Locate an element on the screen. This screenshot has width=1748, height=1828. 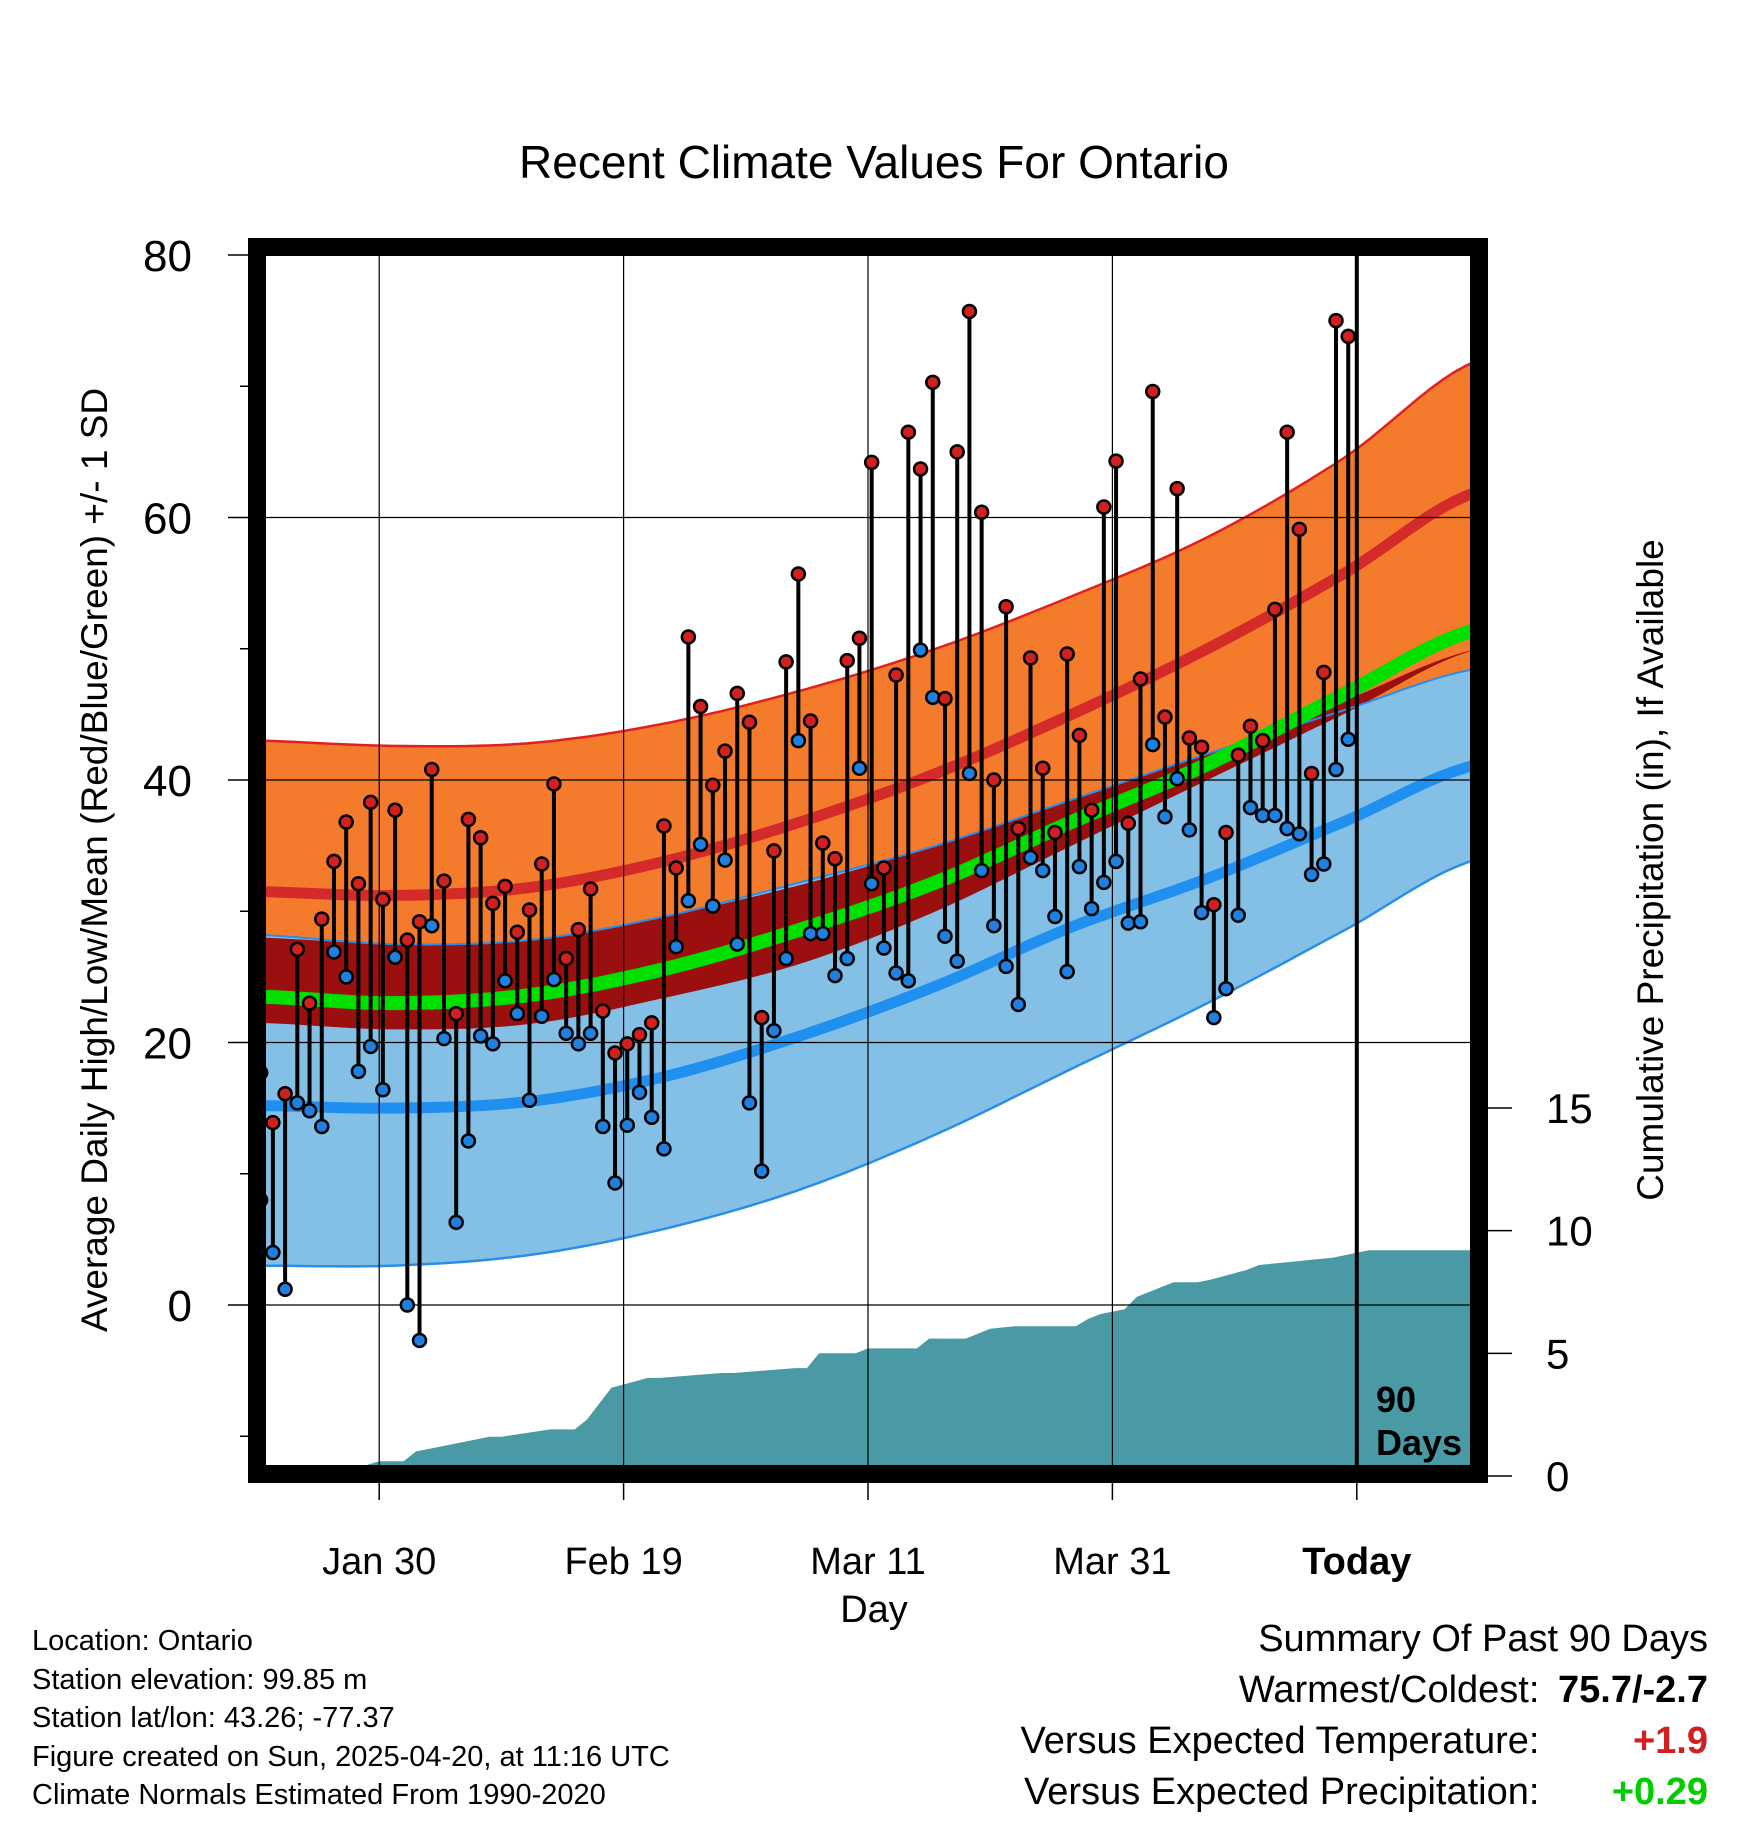
precipitation-area is located at coordinates (887, 1362).